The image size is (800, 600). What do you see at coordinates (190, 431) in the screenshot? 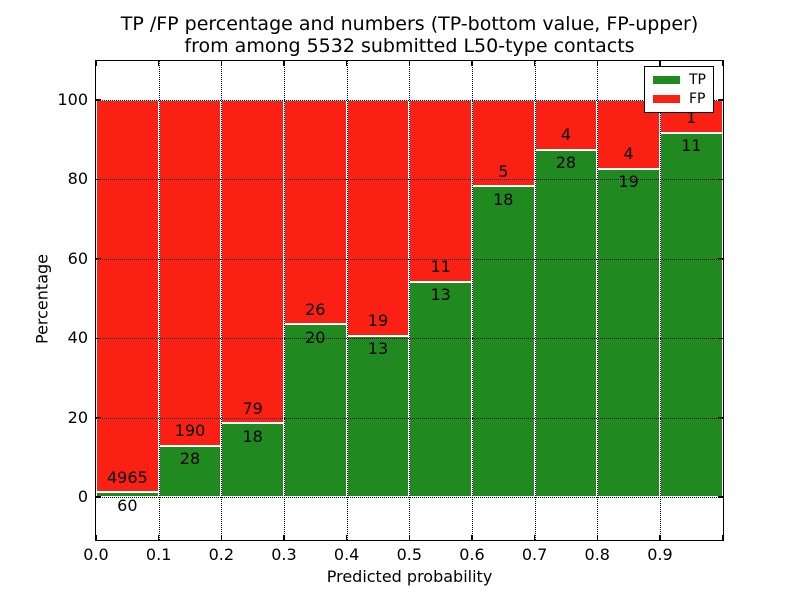
I see `fp-count-label: 190` at bounding box center [190, 431].